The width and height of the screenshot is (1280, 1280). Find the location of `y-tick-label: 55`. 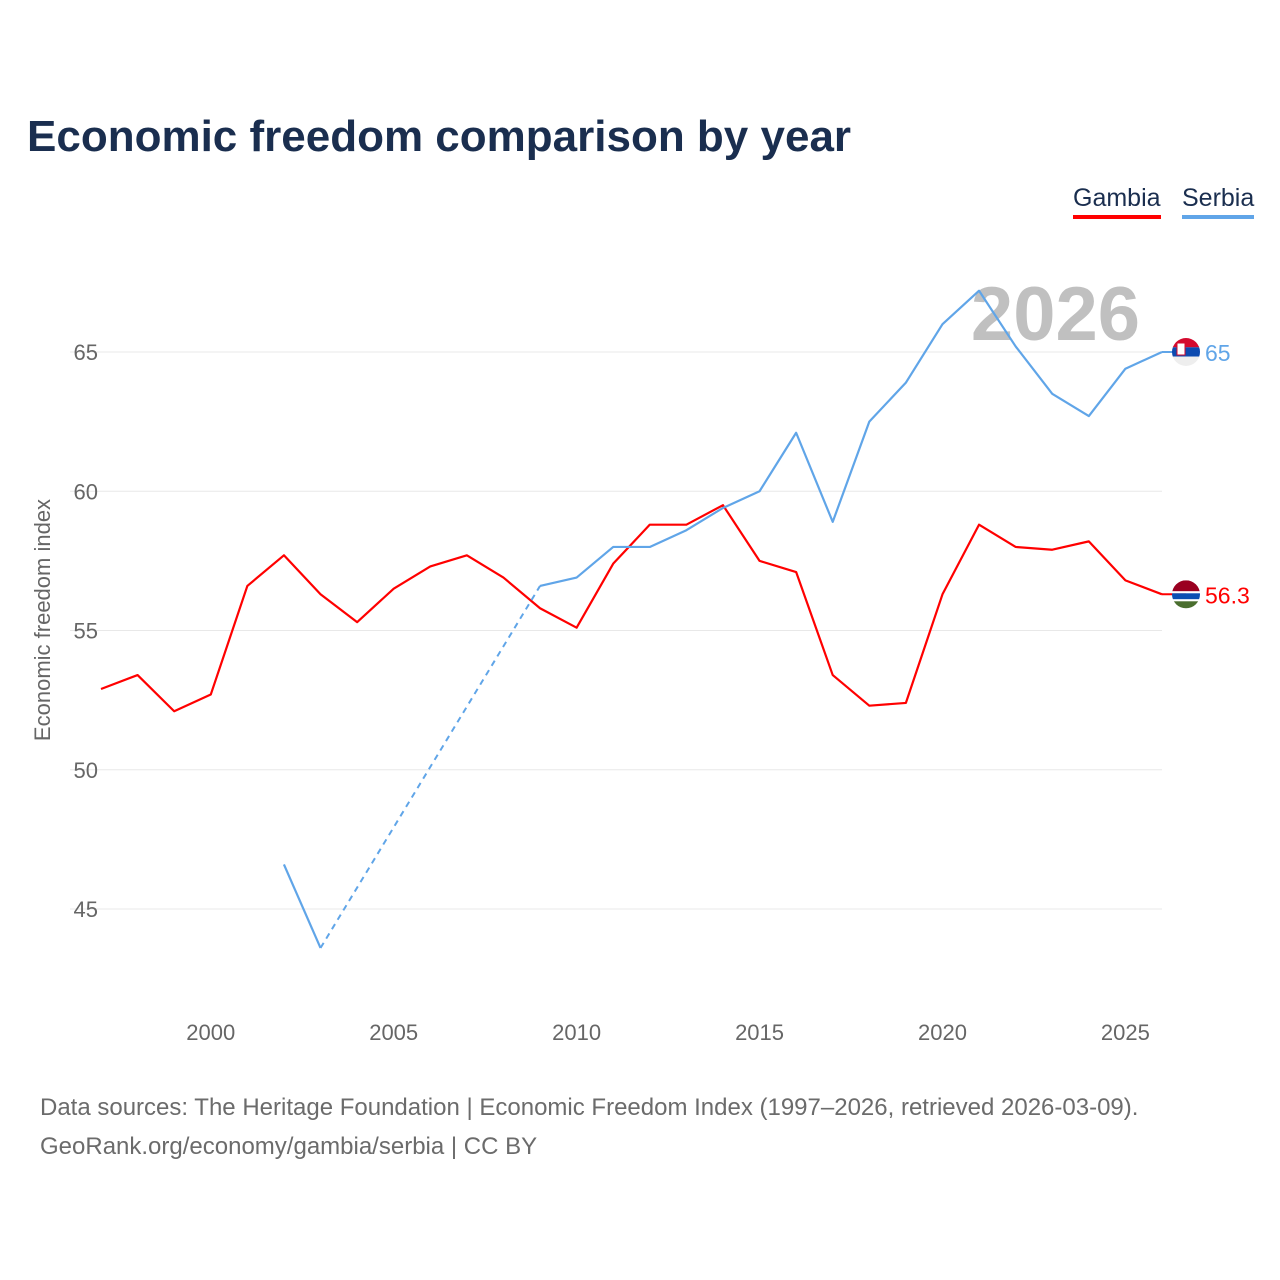

y-tick-label: 55 is located at coordinates (86, 631).